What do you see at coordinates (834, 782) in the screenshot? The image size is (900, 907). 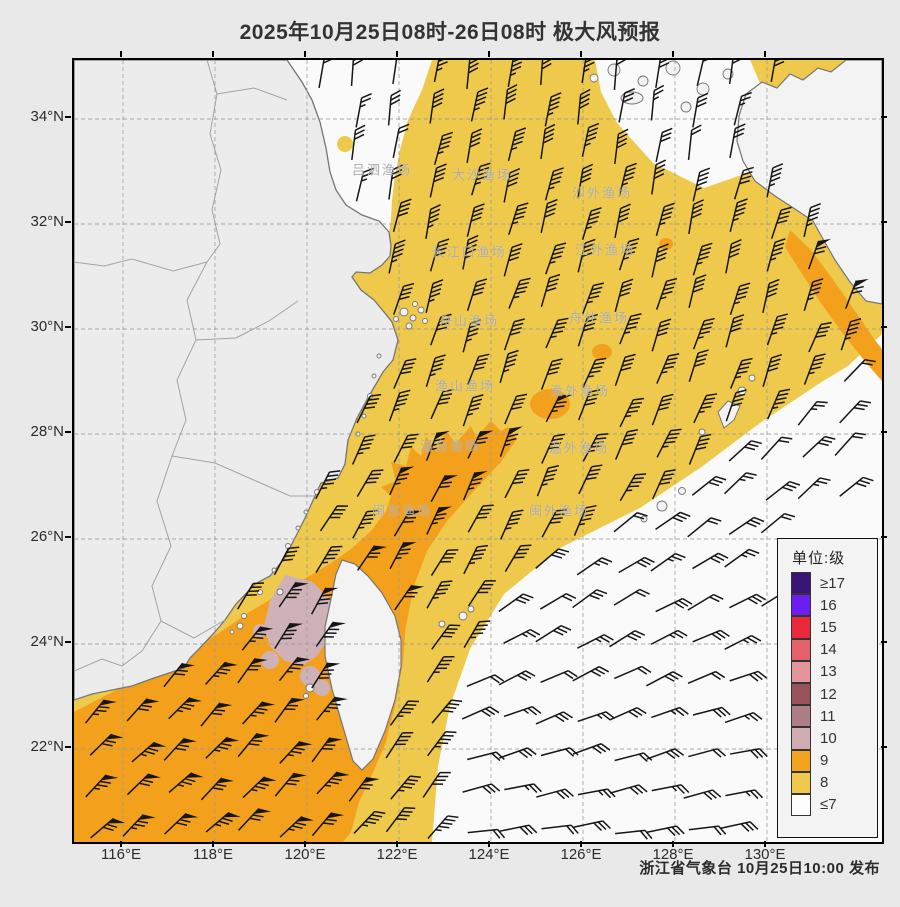 I see `legend-item: 8` at bounding box center [834, 782].